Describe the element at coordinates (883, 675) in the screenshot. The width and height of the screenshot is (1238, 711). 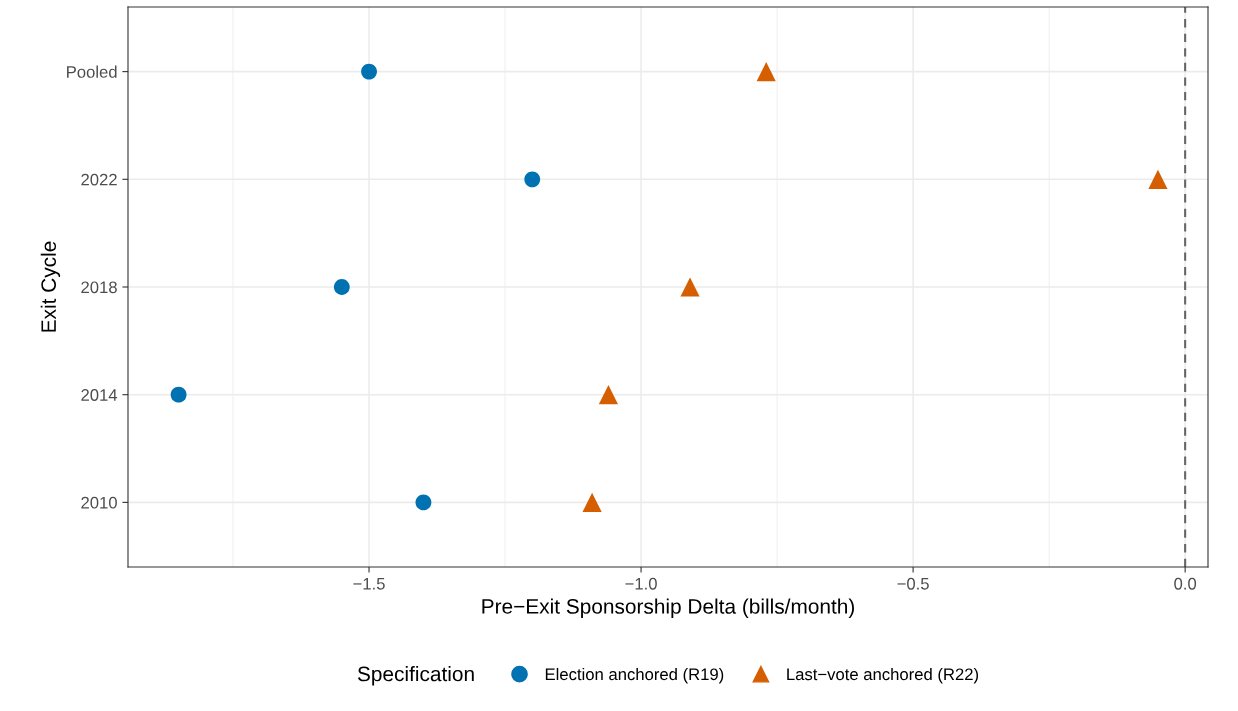
I see `legend-label: Last−vote anchored (R22)` at that location.